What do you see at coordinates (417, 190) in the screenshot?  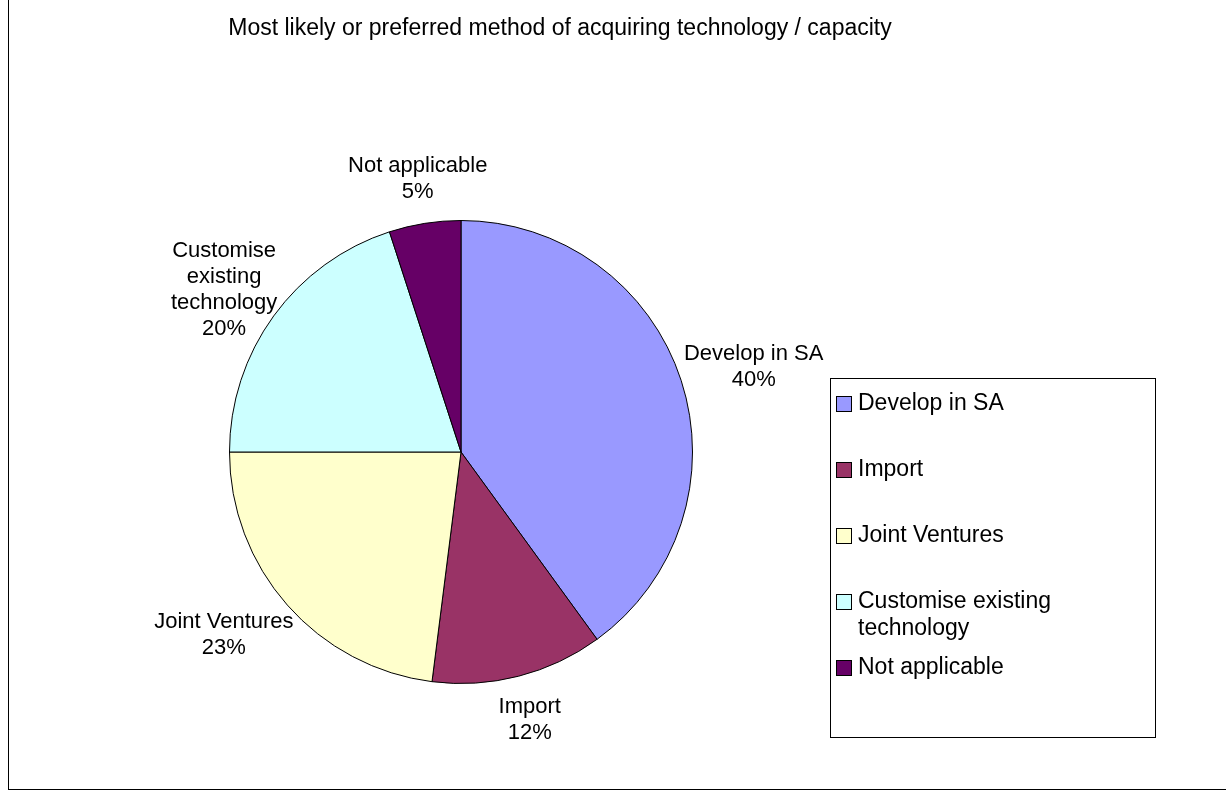 I see `data-label: 5%` at bounding box center [417, 190].